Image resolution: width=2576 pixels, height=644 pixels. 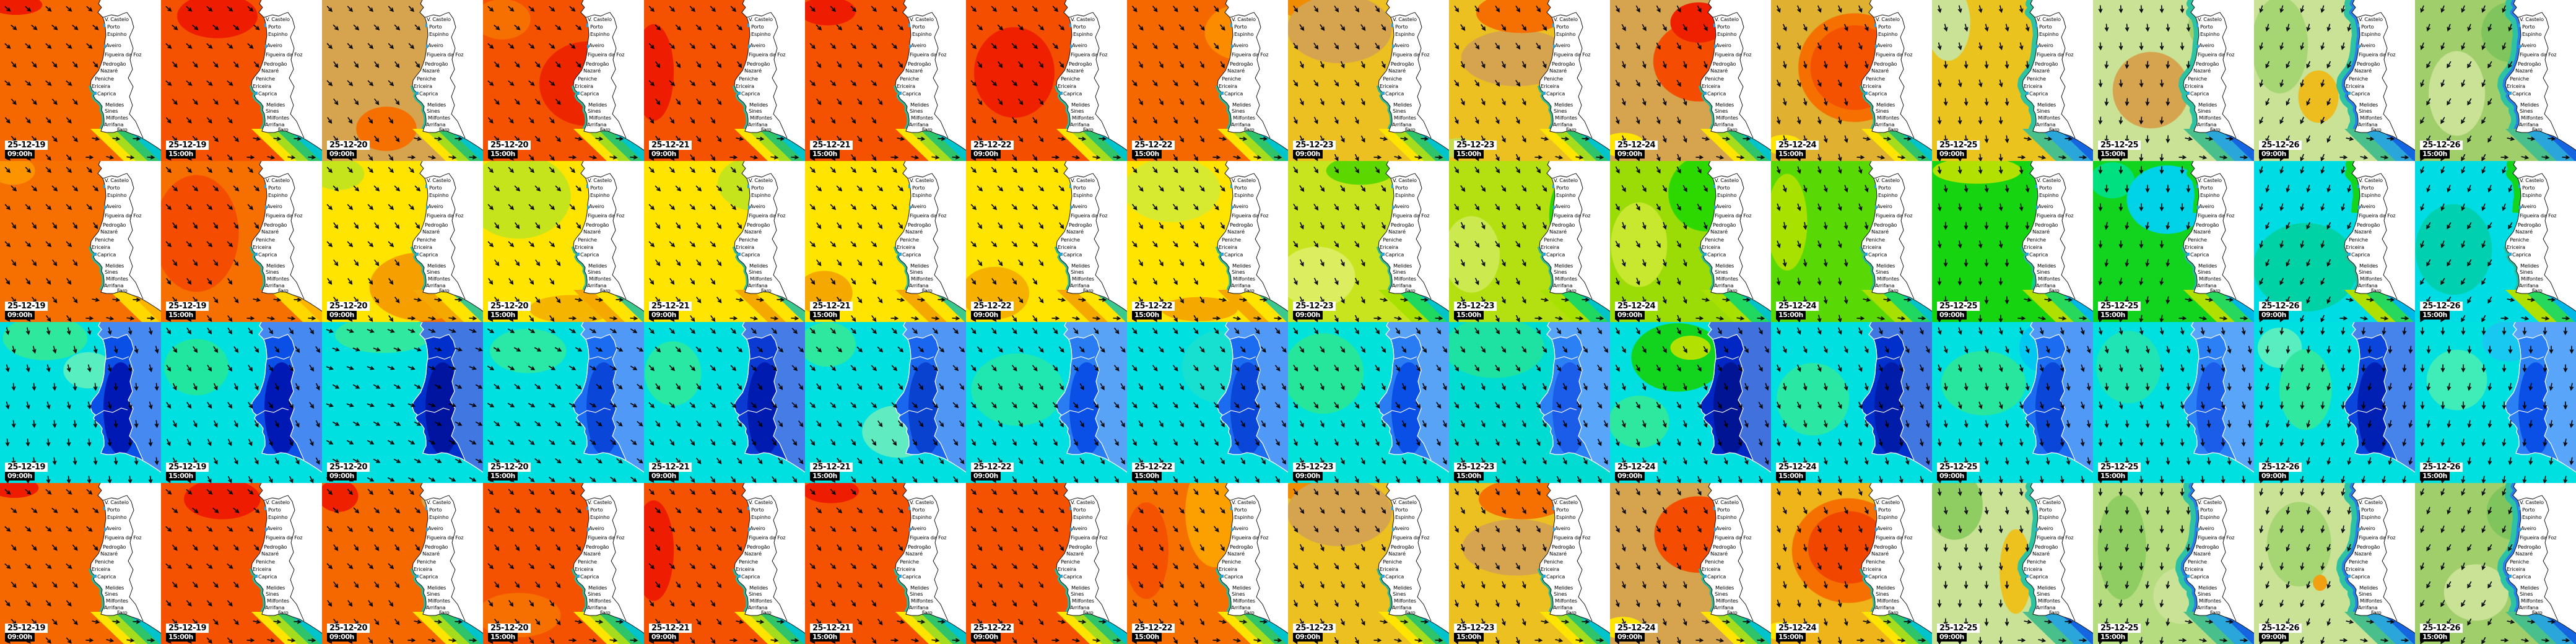 I want to click on forecast-tile: 25-12-24 09:00h, so click(x=1690, y=402).